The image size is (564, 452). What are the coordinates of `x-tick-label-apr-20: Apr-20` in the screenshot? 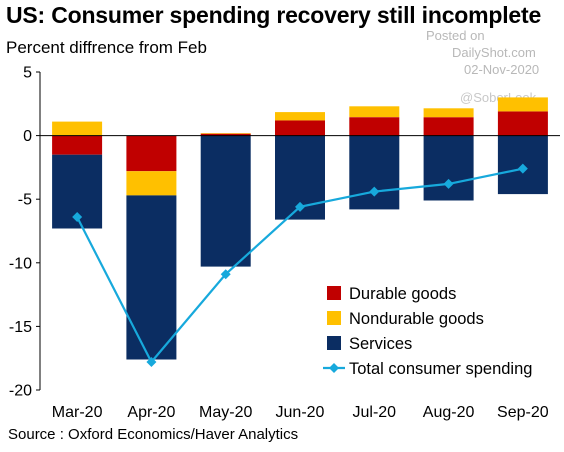 It's located at (151, 412).